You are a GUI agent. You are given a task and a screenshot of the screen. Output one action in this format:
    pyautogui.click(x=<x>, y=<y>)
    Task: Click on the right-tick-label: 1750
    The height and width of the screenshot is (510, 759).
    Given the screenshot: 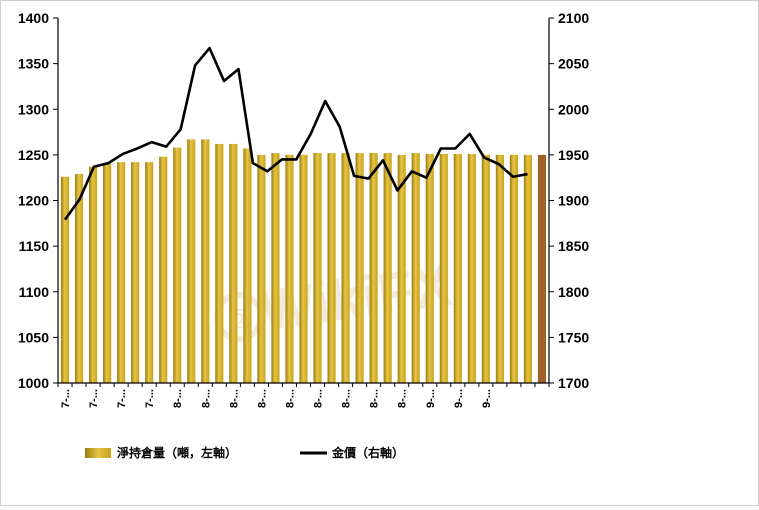 What is the action you would take?
    pyautogui.click(x=573, y=337)
    